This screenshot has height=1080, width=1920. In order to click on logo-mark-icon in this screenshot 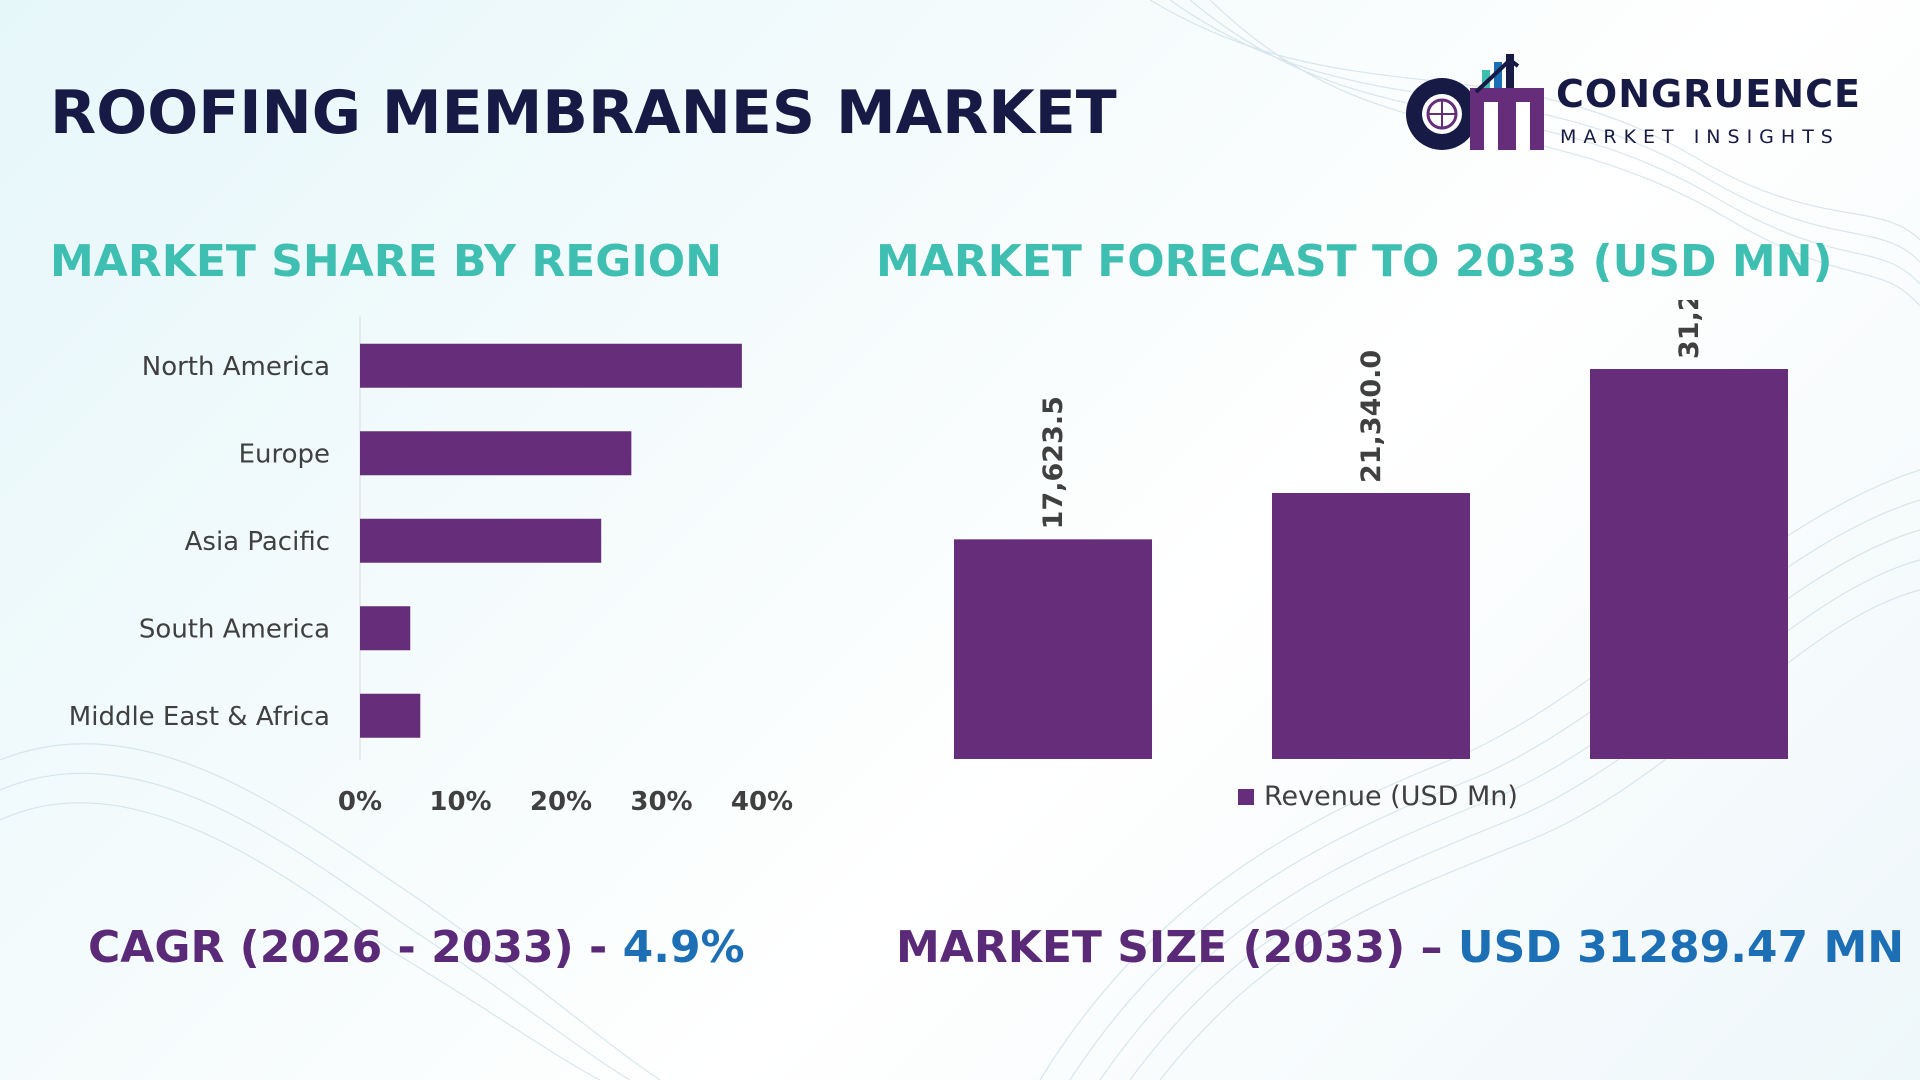, I will do `click(1475, 102)`.